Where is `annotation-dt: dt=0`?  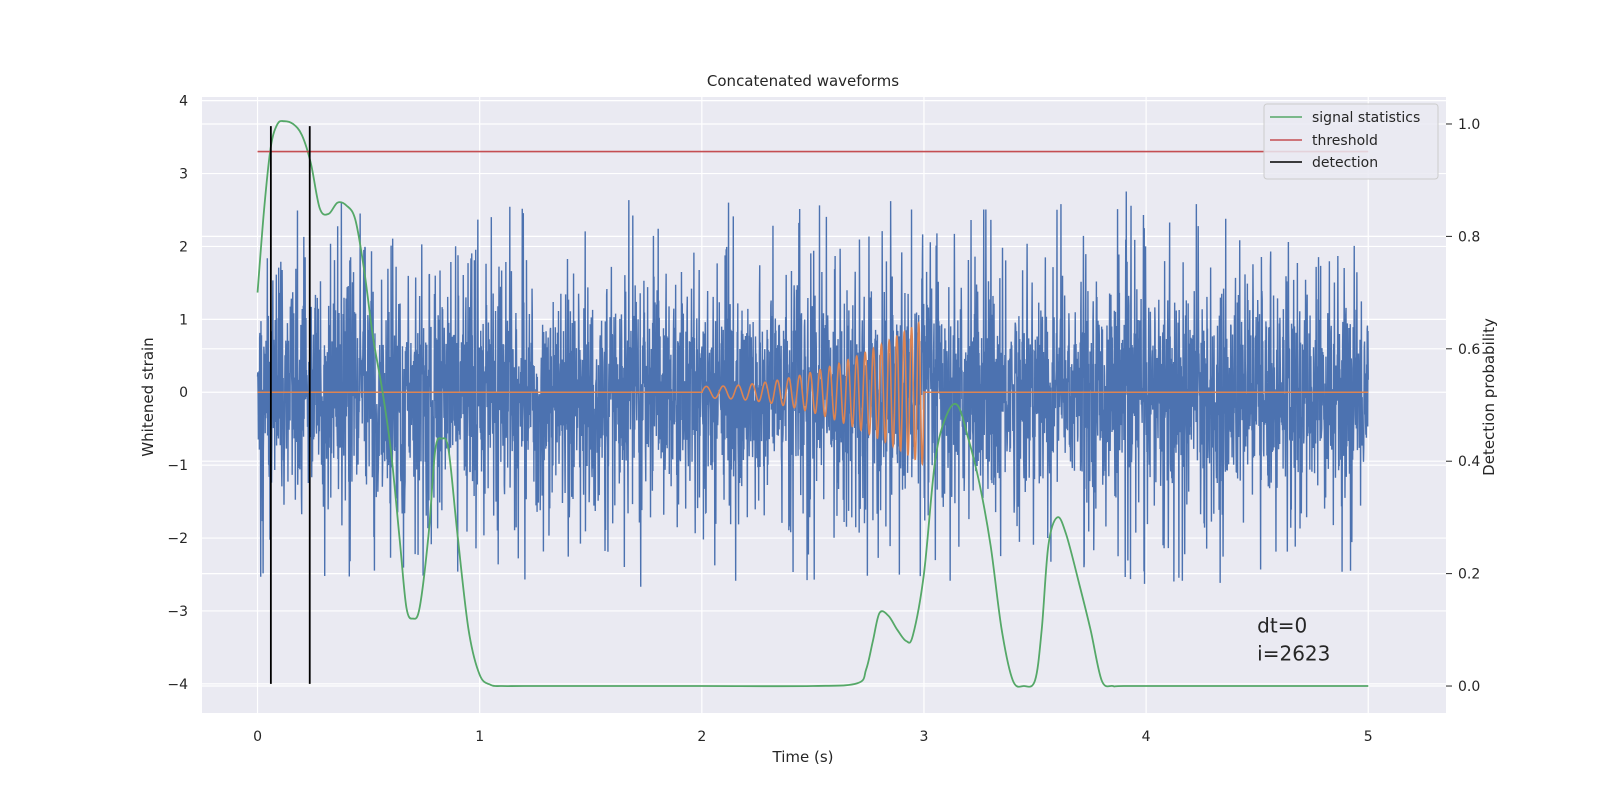 annotation-dt: dt=0 is located at coordinates (1282, 626).